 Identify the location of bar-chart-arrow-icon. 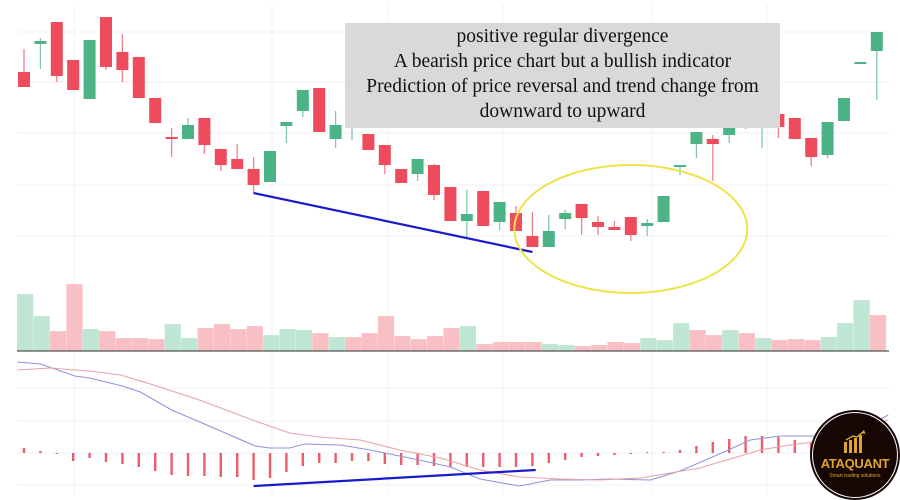
(855, 441).